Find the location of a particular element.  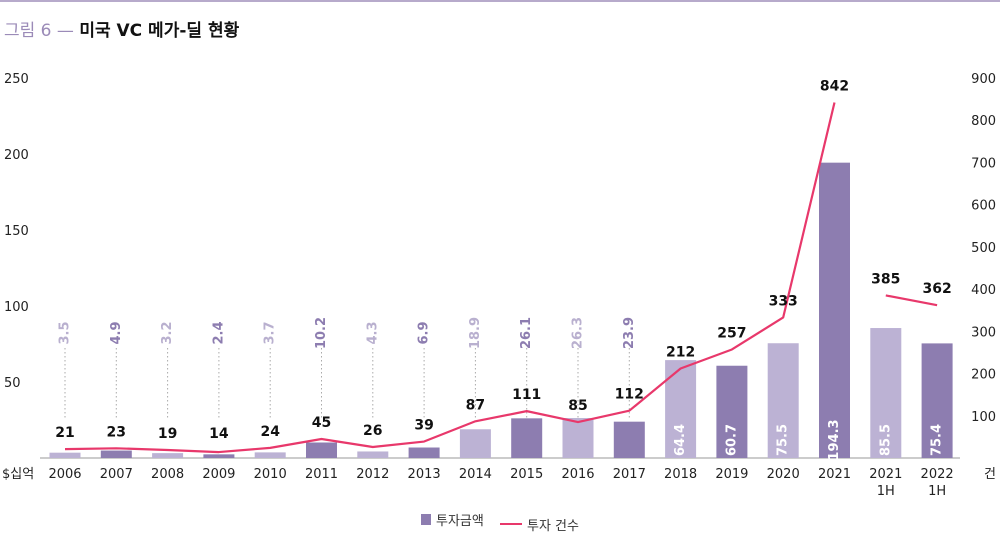

x-tick-label: 2013 is located at coordinates (424, 474).